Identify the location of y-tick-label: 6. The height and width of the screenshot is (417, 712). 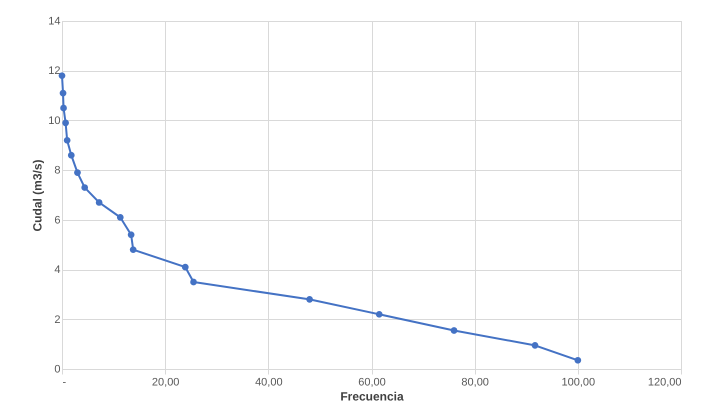
(57, 220).